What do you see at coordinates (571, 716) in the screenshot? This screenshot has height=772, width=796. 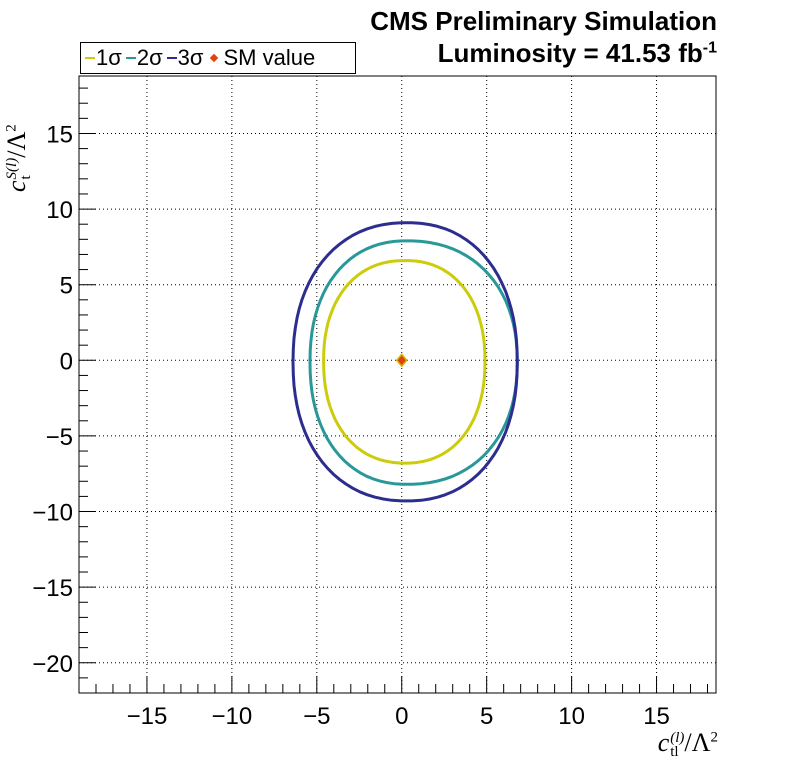 I see `x-tick-label: 10` at bounding box center [571, 716].